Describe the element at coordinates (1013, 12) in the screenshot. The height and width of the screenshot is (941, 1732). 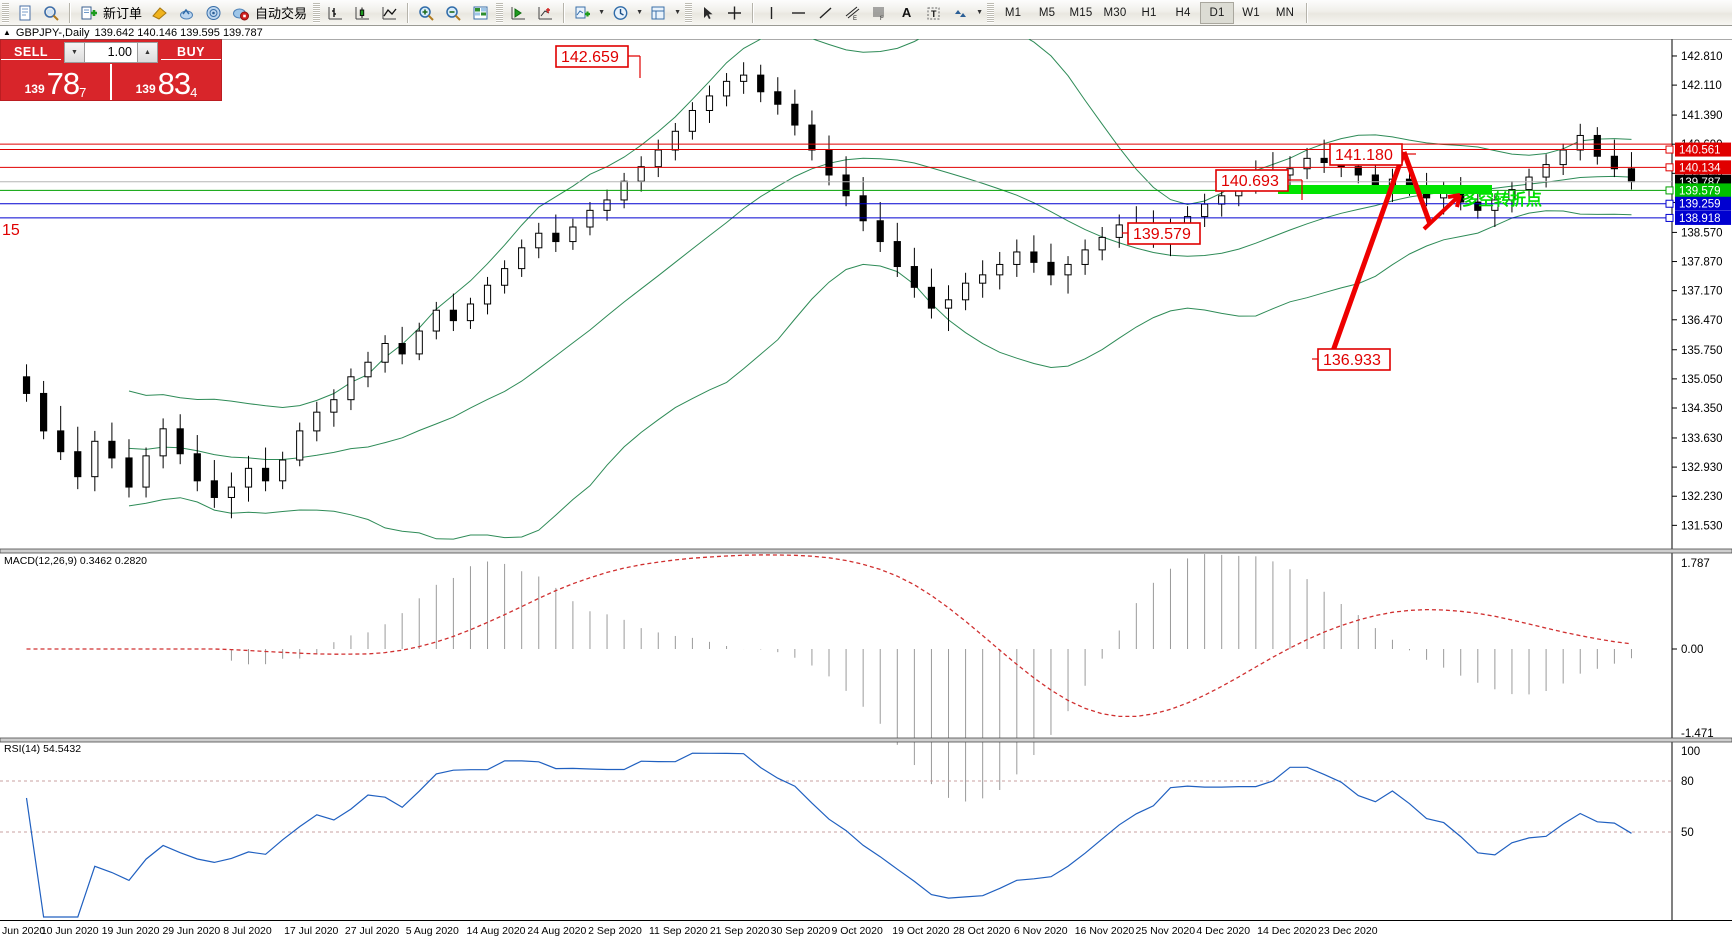
I see `timeframe-m1: M1` at that location.